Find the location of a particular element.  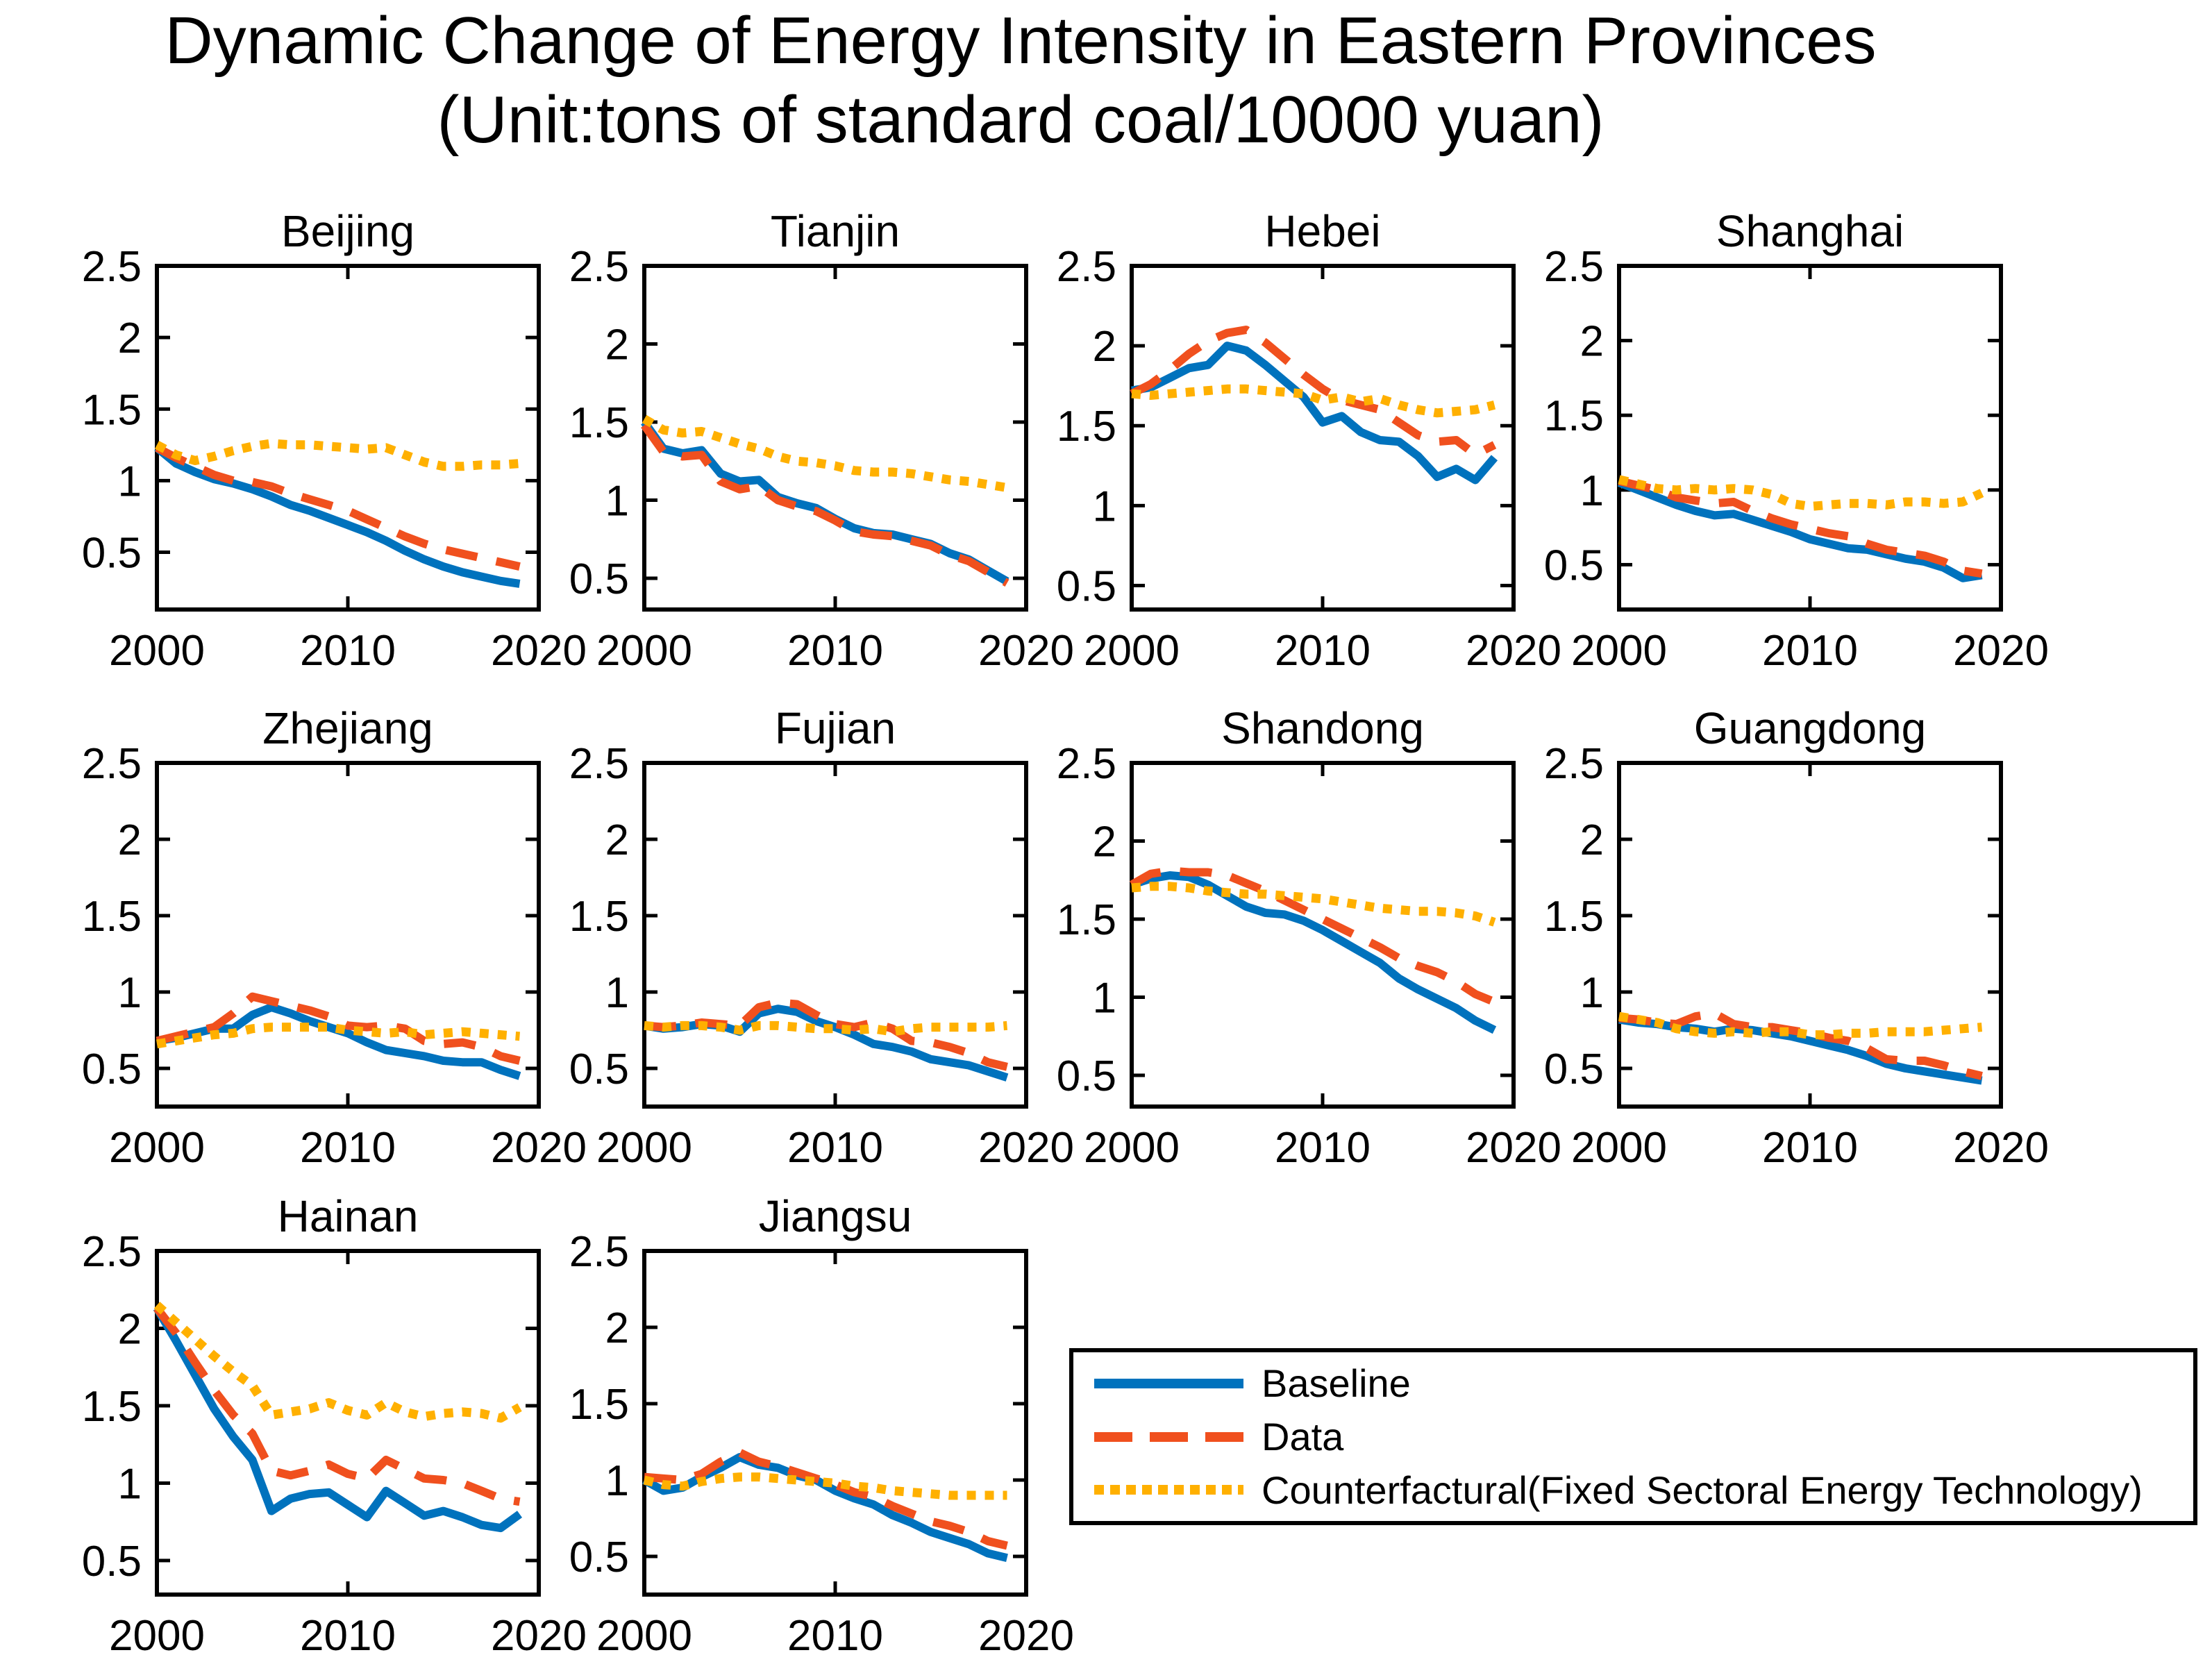

panel-shandong: 0.5 1 1.5 2 2.5 2000 2010 2020 Shandong is located at coordinates (1309, 938).